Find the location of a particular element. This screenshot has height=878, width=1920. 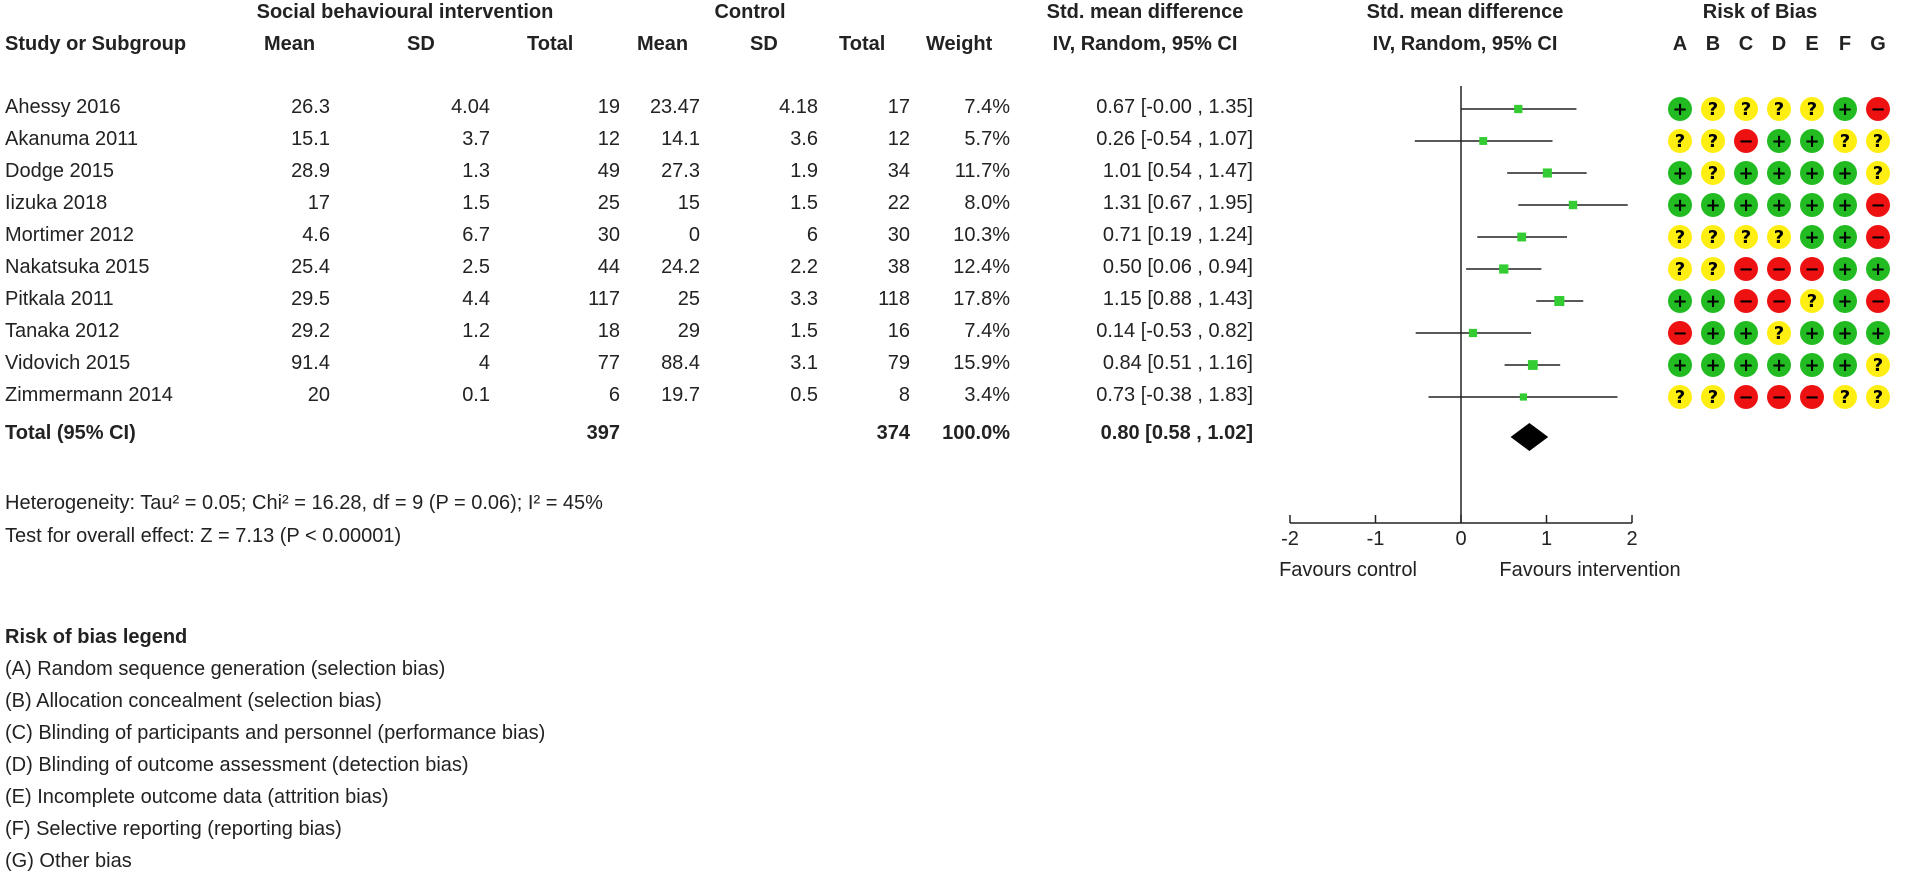

control-mean: 29 is located at coordinates (688, 331).